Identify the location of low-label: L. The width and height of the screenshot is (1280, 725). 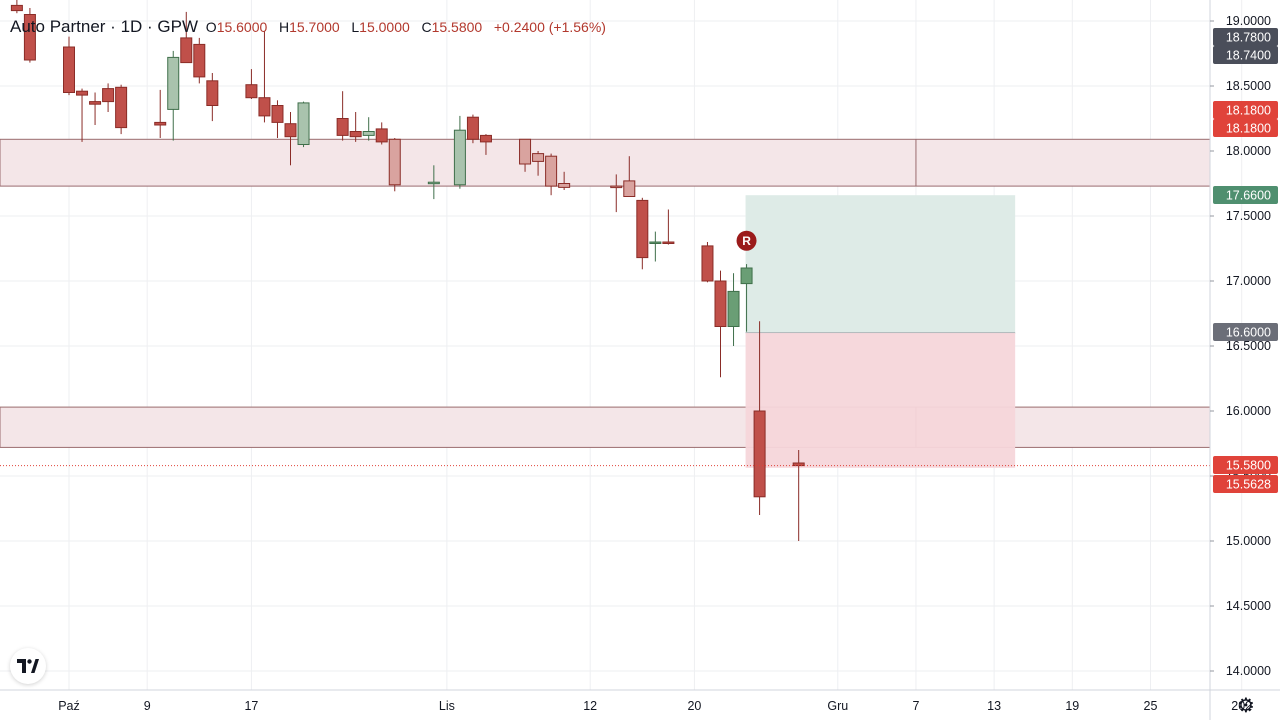
(355, 27).